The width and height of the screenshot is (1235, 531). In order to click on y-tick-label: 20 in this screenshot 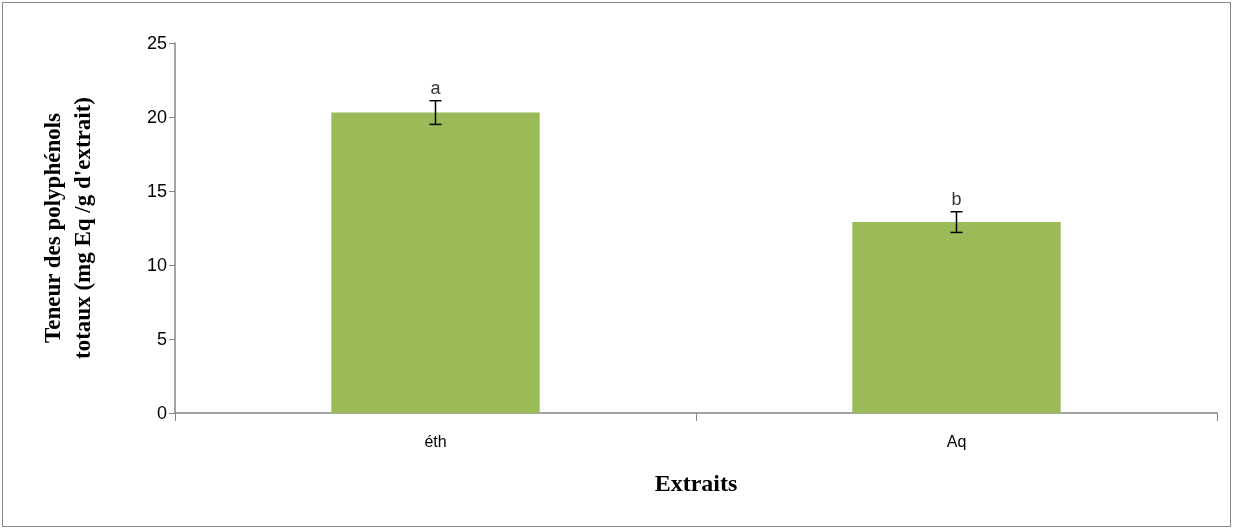, I will do `click(156, 117)`.